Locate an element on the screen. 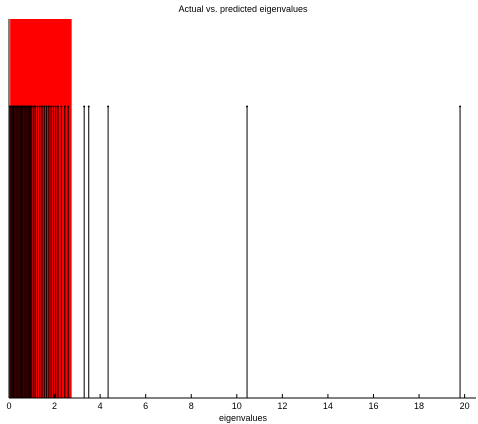 The height and width of the screenshot is (424, 478). x-tick-label-10: 20 is located at coordinates (465, 406).